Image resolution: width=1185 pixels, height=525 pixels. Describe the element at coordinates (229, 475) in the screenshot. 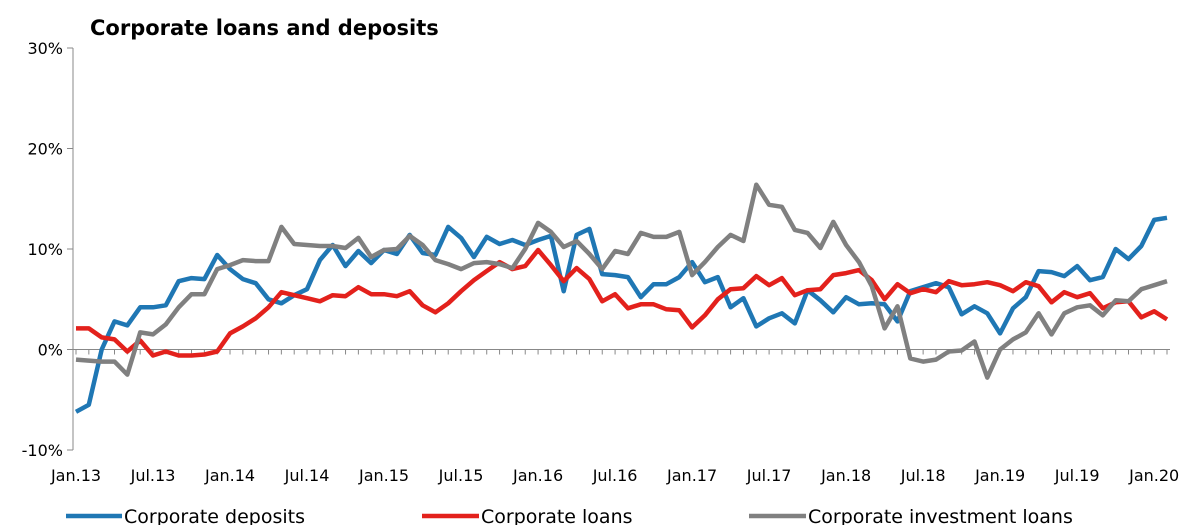

I see `x-tick-label: Jan.14` at that location.